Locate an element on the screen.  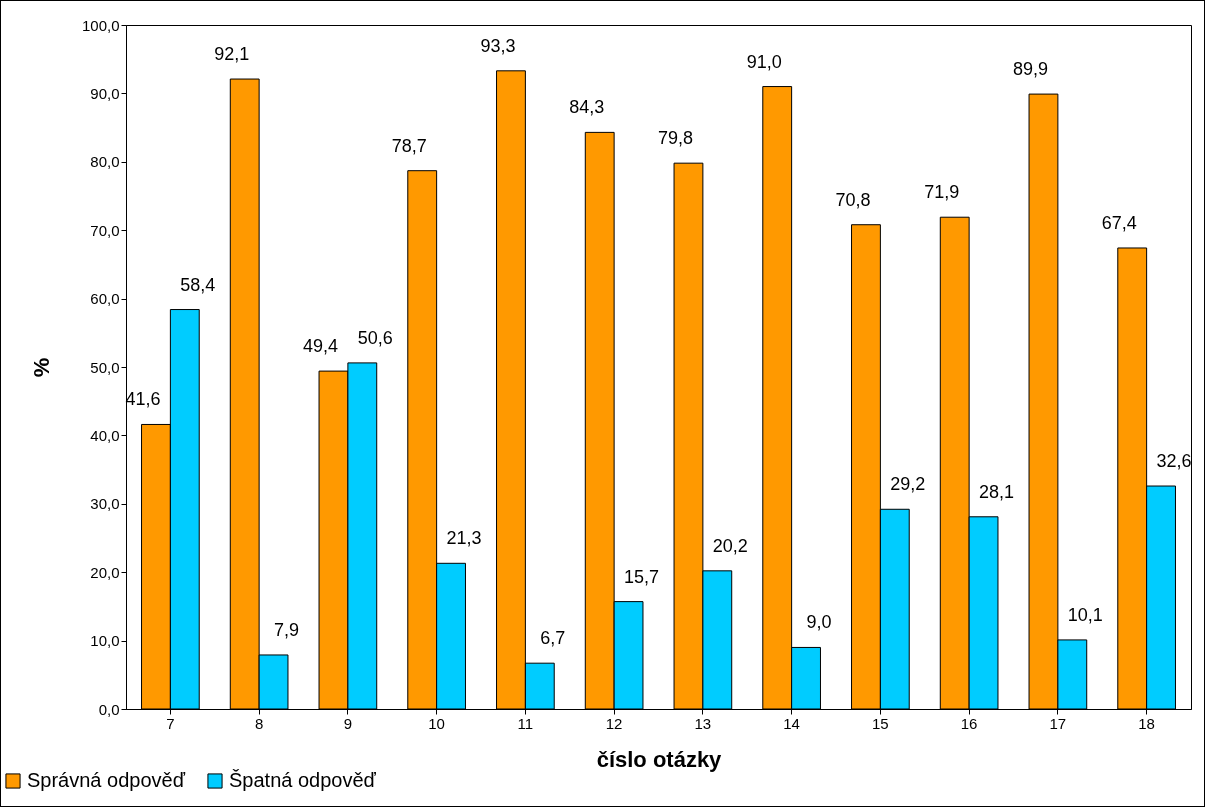
x-tick-label: 14 is located at coordinates (791, 723).